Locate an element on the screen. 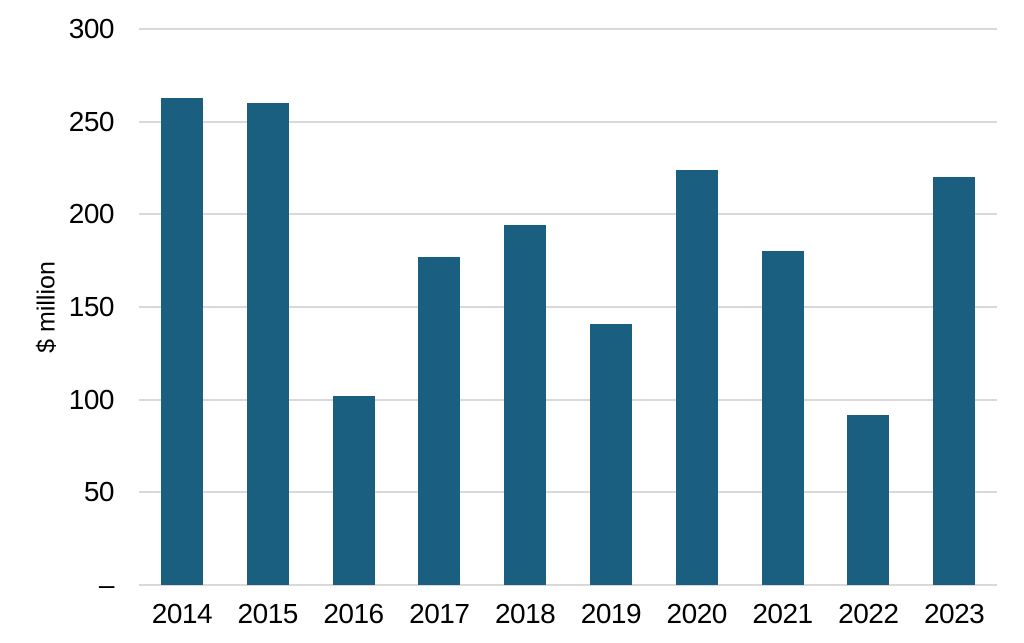 Image resolution: width=1024 pixels, height=643 pixels. y-tick-label-200: 200 is located at coordinates (91, 214).